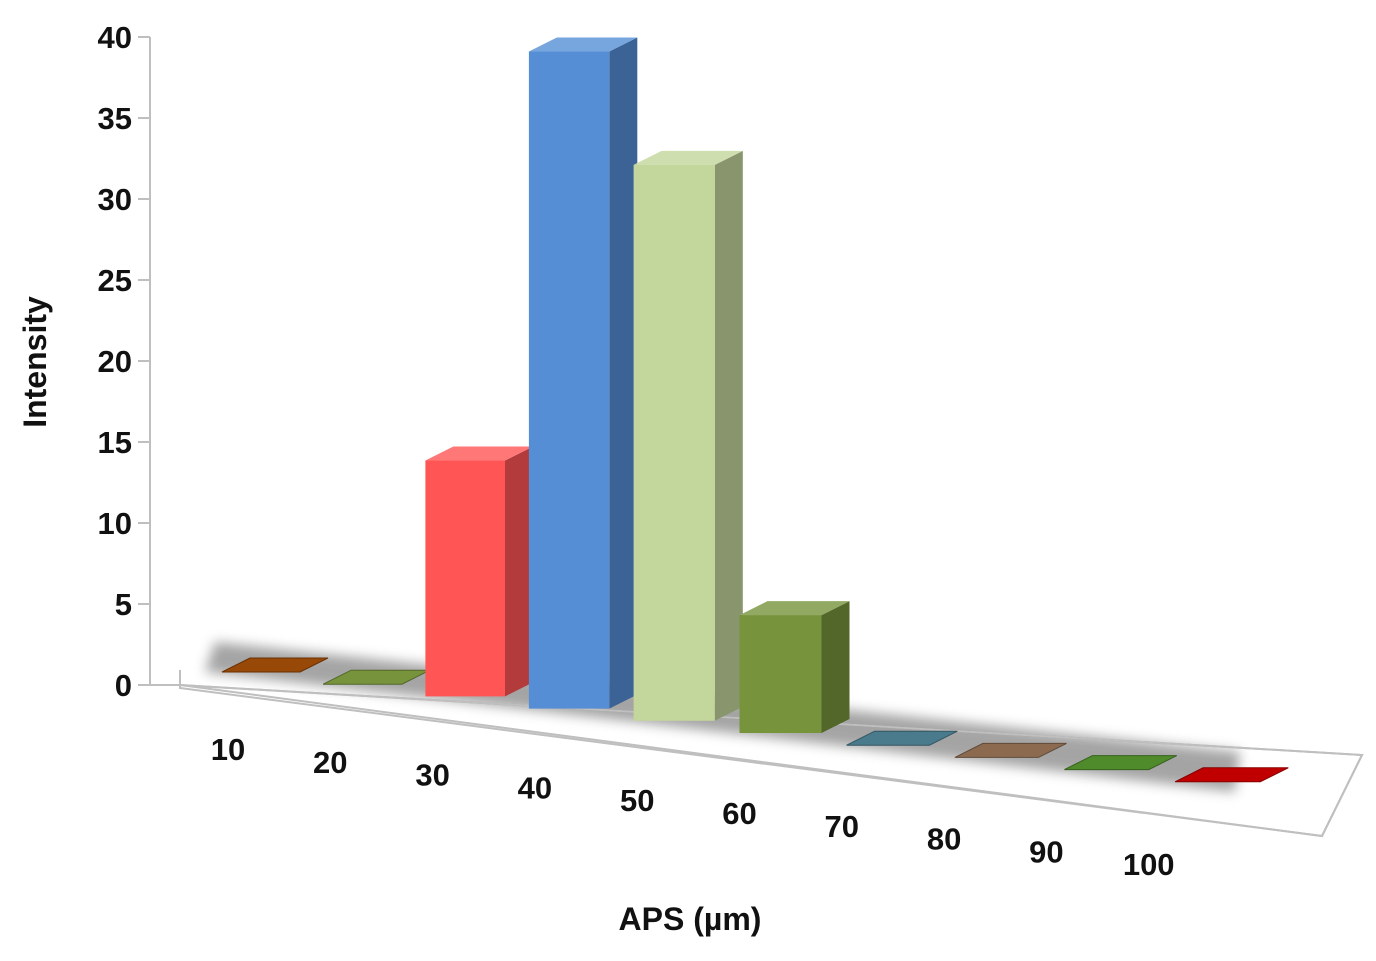  What do you see at coordinates (115, 442) in the screenshot?
I see `y-tick-label: 15` at bounding box center [115, 442].